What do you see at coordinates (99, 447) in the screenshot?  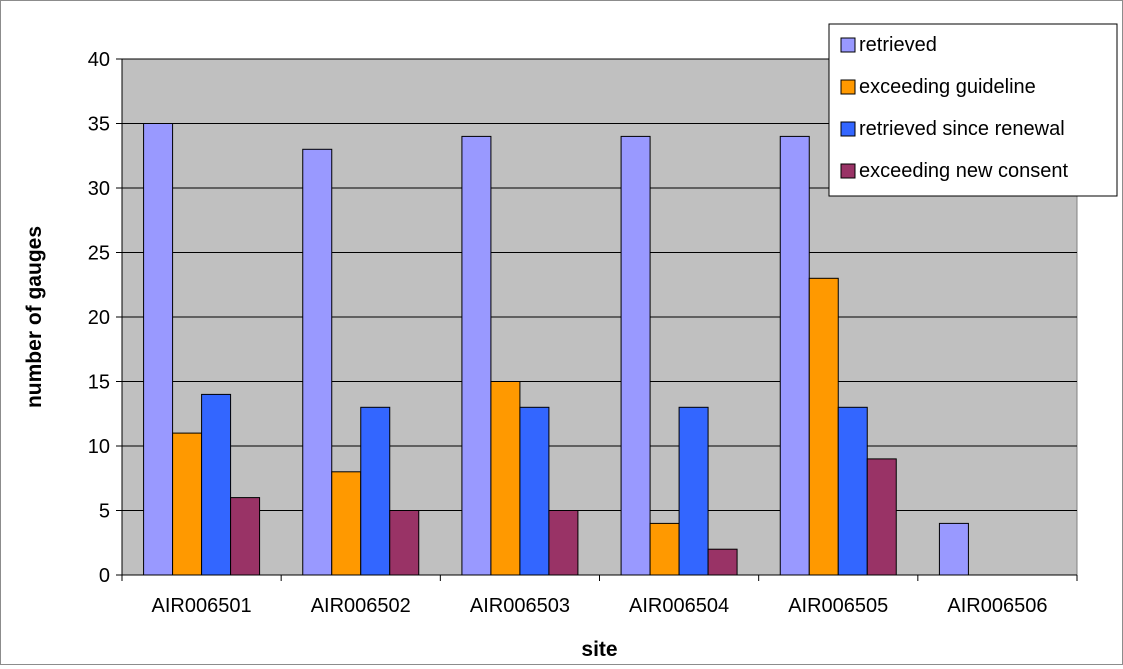 I see `y-tick-label: 10` at bounding box center [99, 447].